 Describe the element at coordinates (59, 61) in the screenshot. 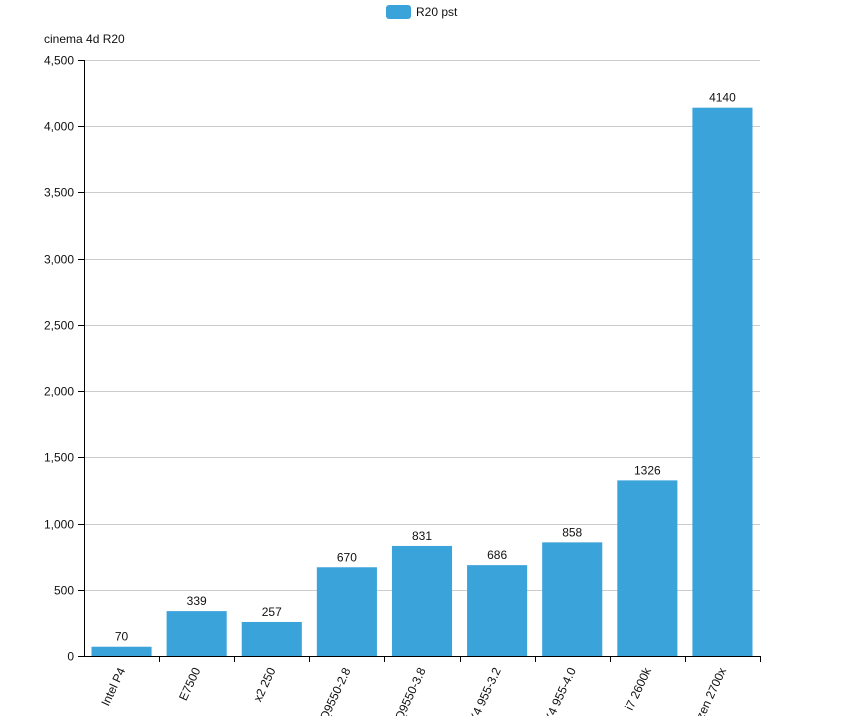

I see `y-tick-label: 4,500` at that location.